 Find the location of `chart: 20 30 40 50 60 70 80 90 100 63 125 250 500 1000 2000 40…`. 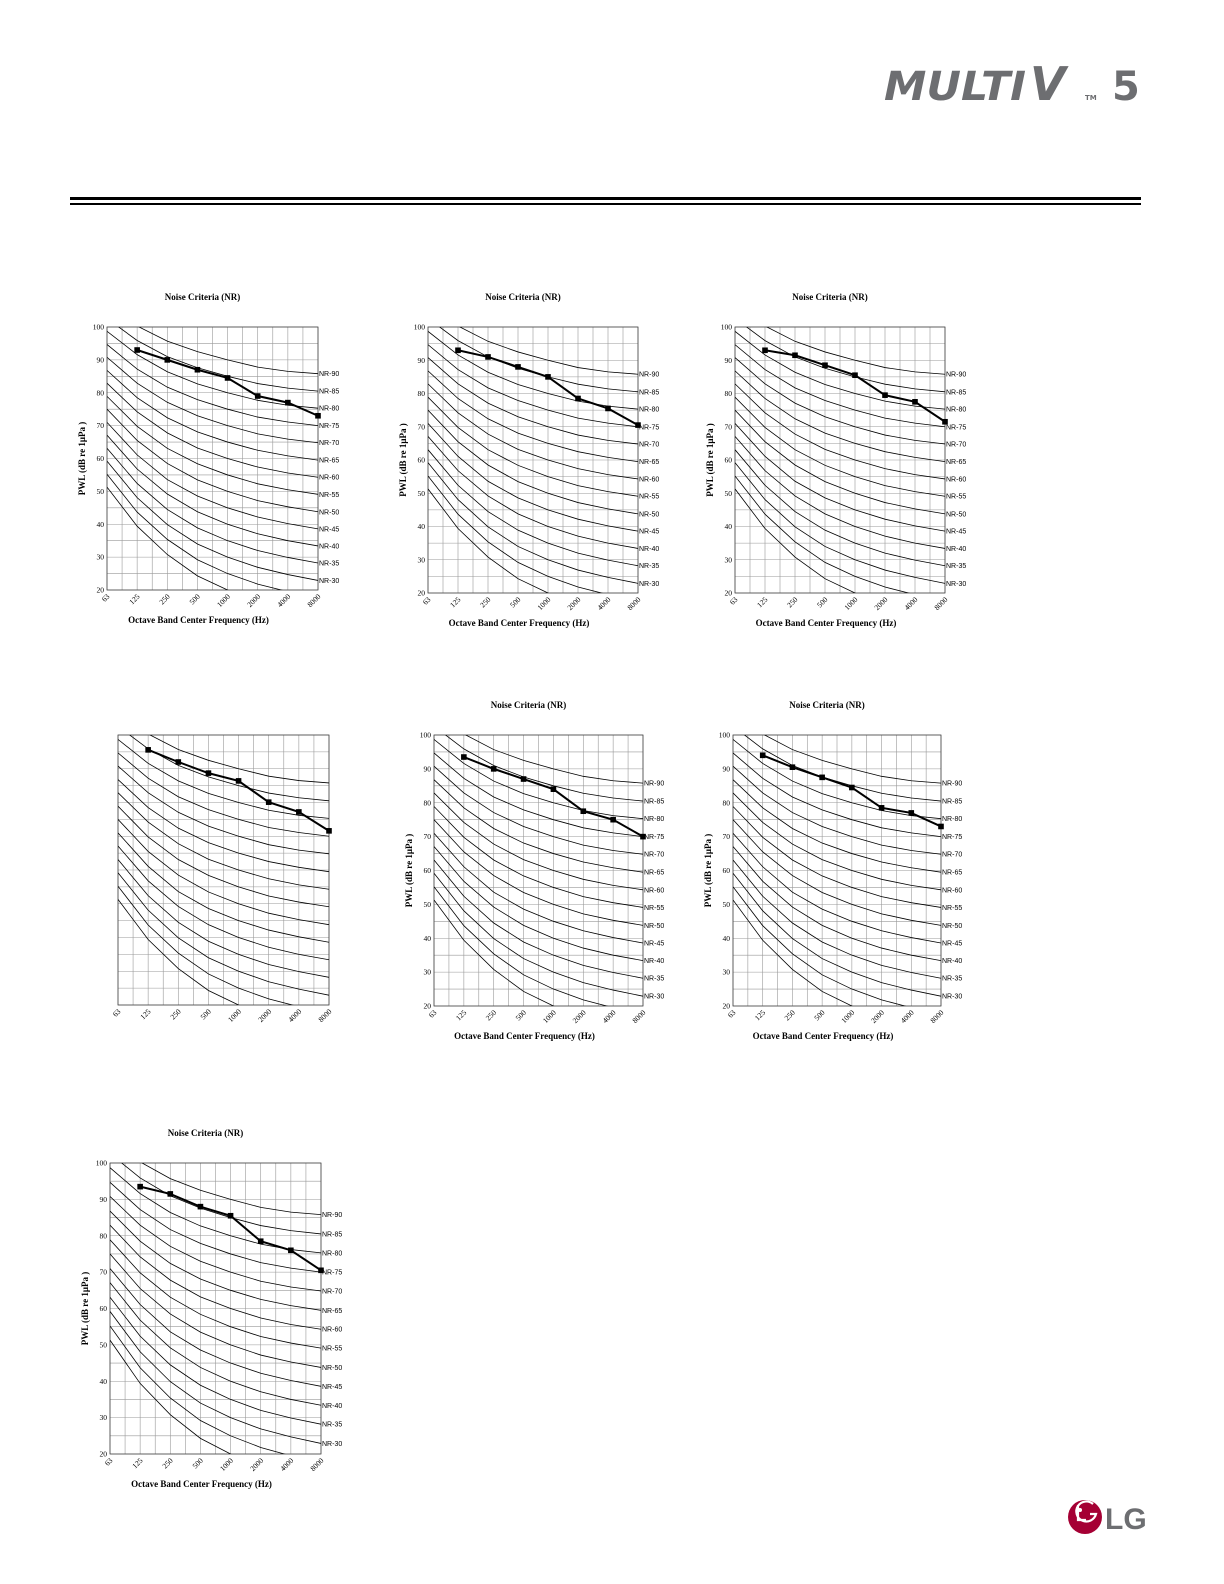

chart: 20 30 40 50 60 70 80 90 100 63 125 250 500 1000 2000 40… is located at coordinates (832, 870).